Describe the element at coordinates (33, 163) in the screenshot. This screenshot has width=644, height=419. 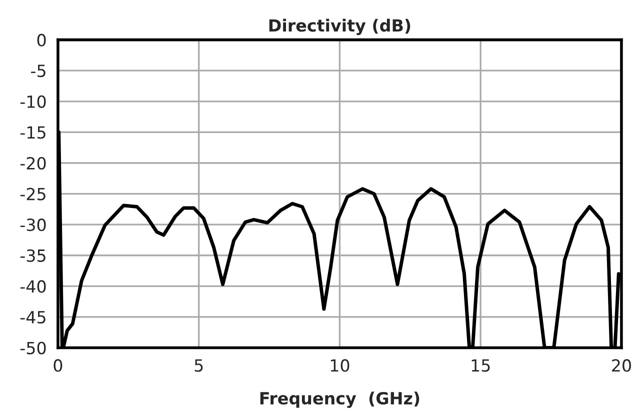
I see `y-tick-label: -20` at that location.